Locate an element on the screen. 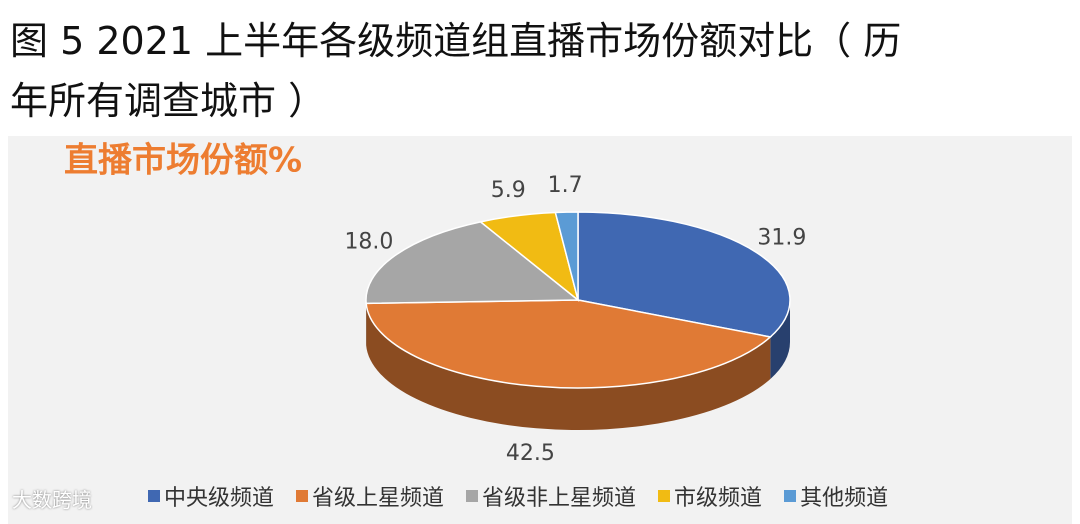  legend: 中央级频道 省级上星频道 省级非上星频道 市级频道 其他频道 is located at coordinates (518, 496).